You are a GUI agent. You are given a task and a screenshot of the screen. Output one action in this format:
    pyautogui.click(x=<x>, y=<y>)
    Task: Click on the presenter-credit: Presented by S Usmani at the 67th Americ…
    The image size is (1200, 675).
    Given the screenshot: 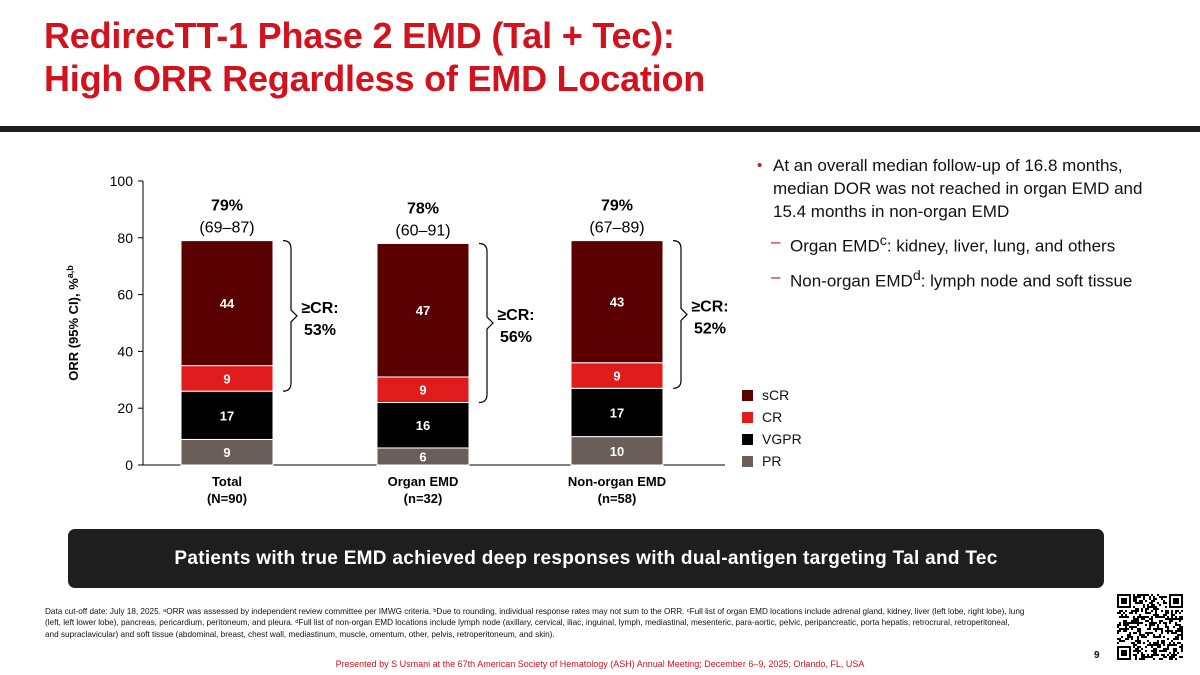 What is the action you would take?
    pyautogui.click(x=600, y=664)
    